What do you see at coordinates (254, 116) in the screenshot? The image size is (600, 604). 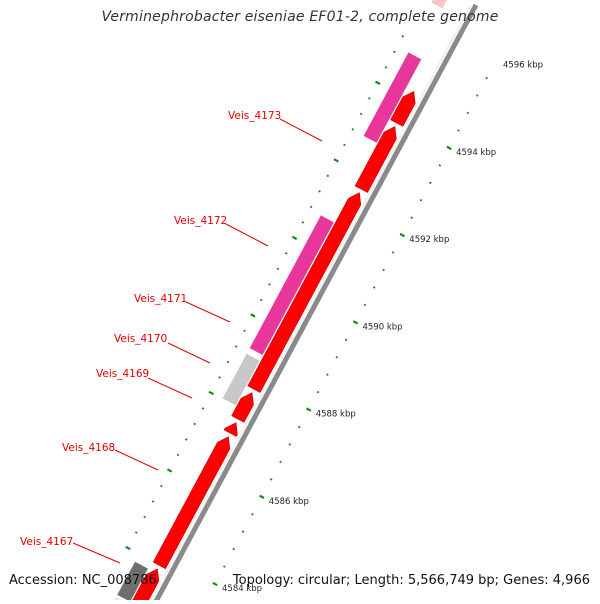 I see `gene-label: Veis_4173` at bounding box center [254, 116].